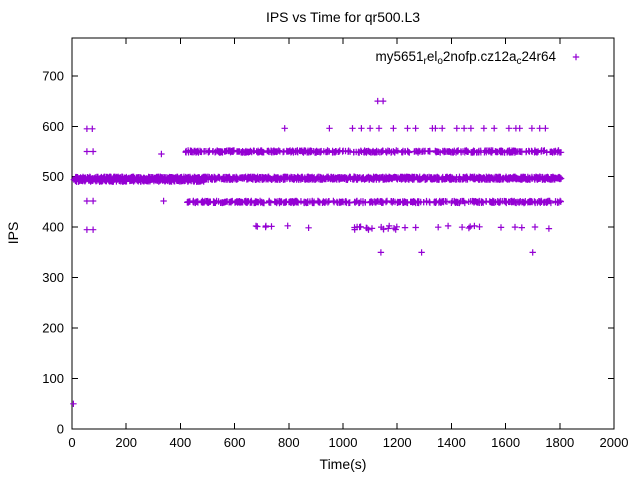 This screenshot has width=640, height=485. I want to click on y-tick-label: 300, so click(53, 277).